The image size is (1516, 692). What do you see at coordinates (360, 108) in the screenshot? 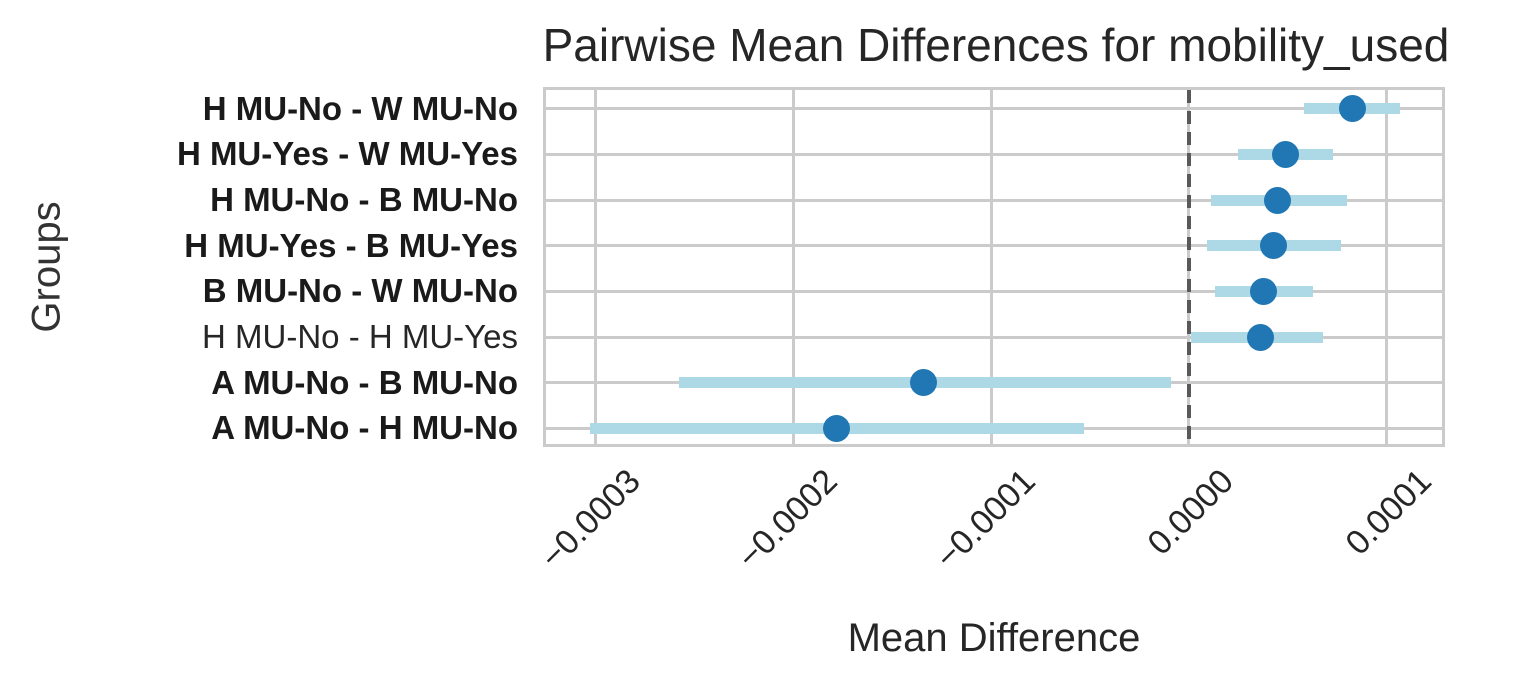
I see `y-tick-label: H MU-No - W MU-No` at bounding box center [360, 108].